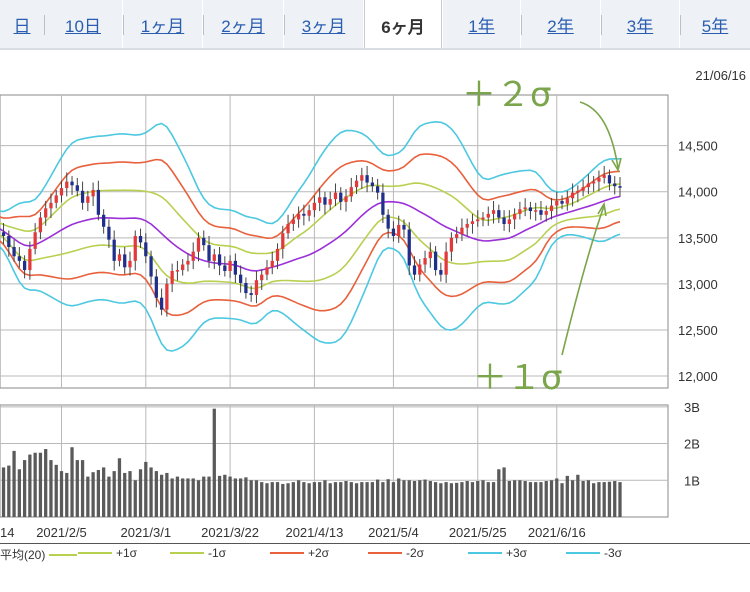 Image resolution: width=750 pixels, height=592 pixels. Describe the element at coordinates (594, 553) in the screenshot. I see `legend-item: -3σ` at that location.